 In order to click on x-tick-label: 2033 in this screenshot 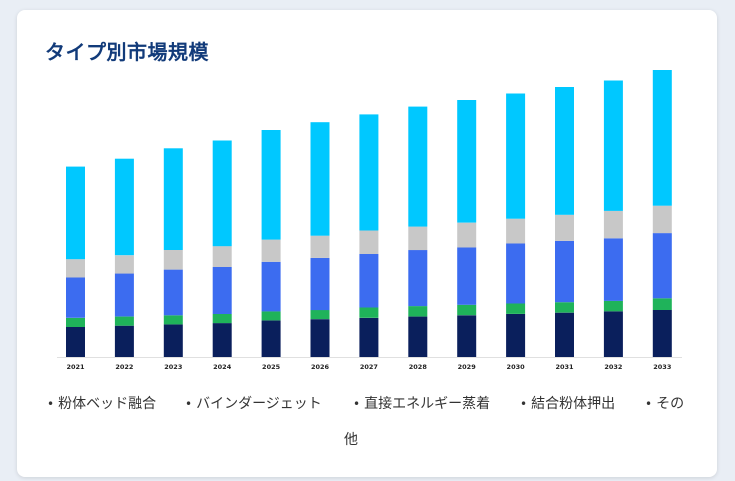, I will do `click(662, 367)`.